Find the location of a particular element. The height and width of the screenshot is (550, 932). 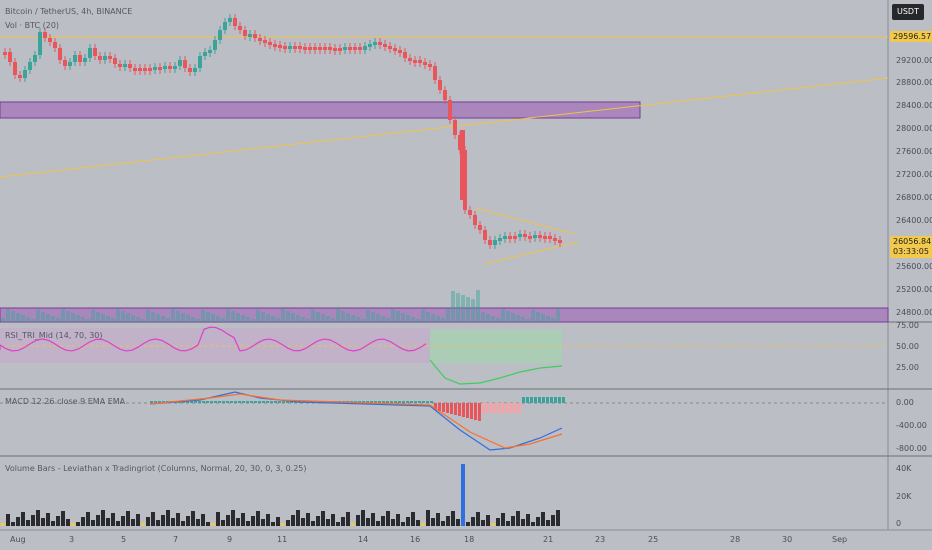

rsi-title: RSI_TRI_Mid (14, 70, 30) is located at coordinates (54, 335).